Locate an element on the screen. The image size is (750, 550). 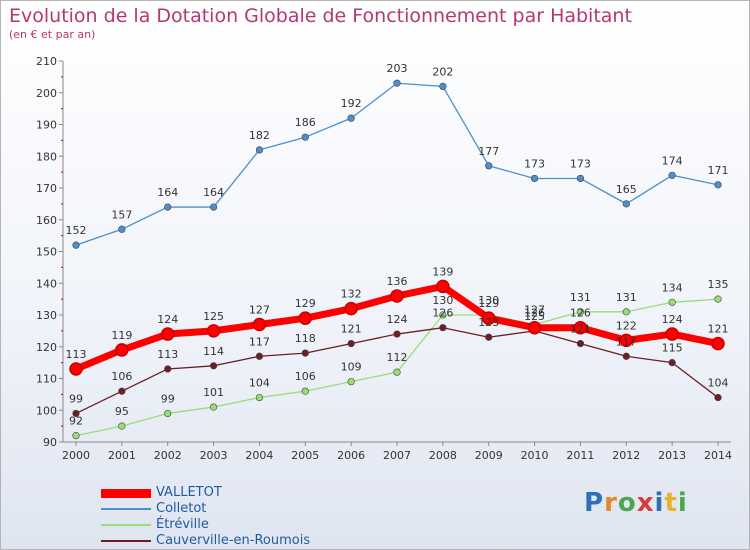
data-label-colletot: 186 is located at coordinates (305, 122).